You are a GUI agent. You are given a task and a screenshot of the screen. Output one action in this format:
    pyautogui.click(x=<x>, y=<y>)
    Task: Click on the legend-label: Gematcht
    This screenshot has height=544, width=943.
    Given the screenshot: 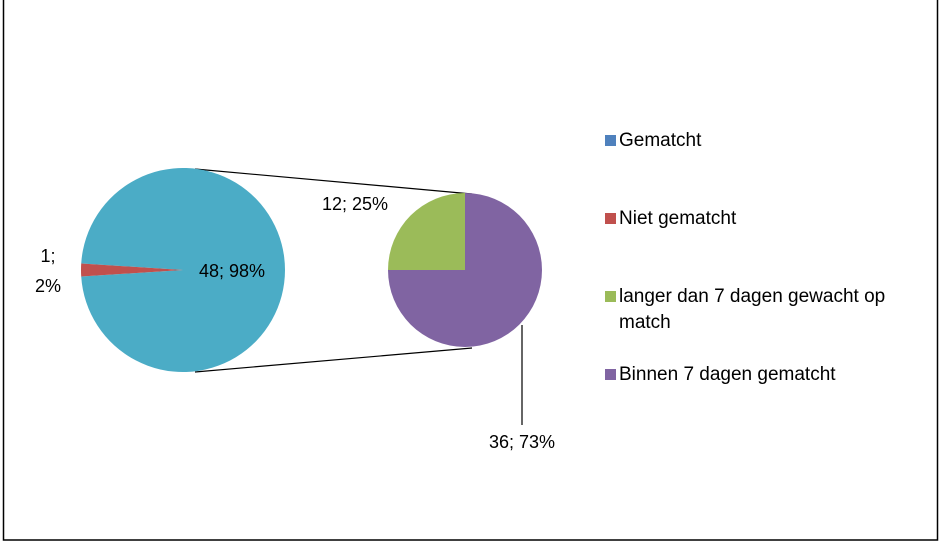 What is the action you would take?
    pyautogui.click(x=660, y=140)
    